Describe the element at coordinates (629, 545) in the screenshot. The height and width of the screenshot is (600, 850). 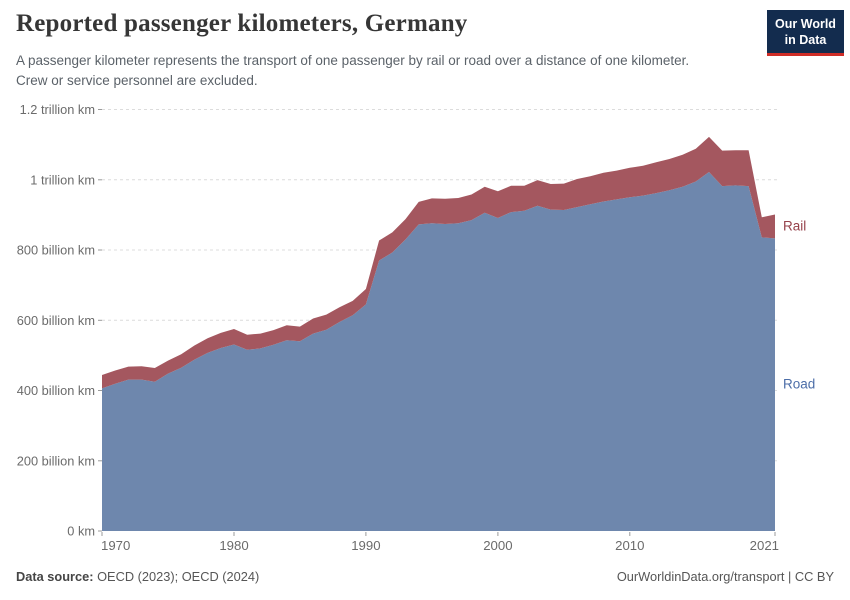
I see `x-axis-label: 2010` at that location.